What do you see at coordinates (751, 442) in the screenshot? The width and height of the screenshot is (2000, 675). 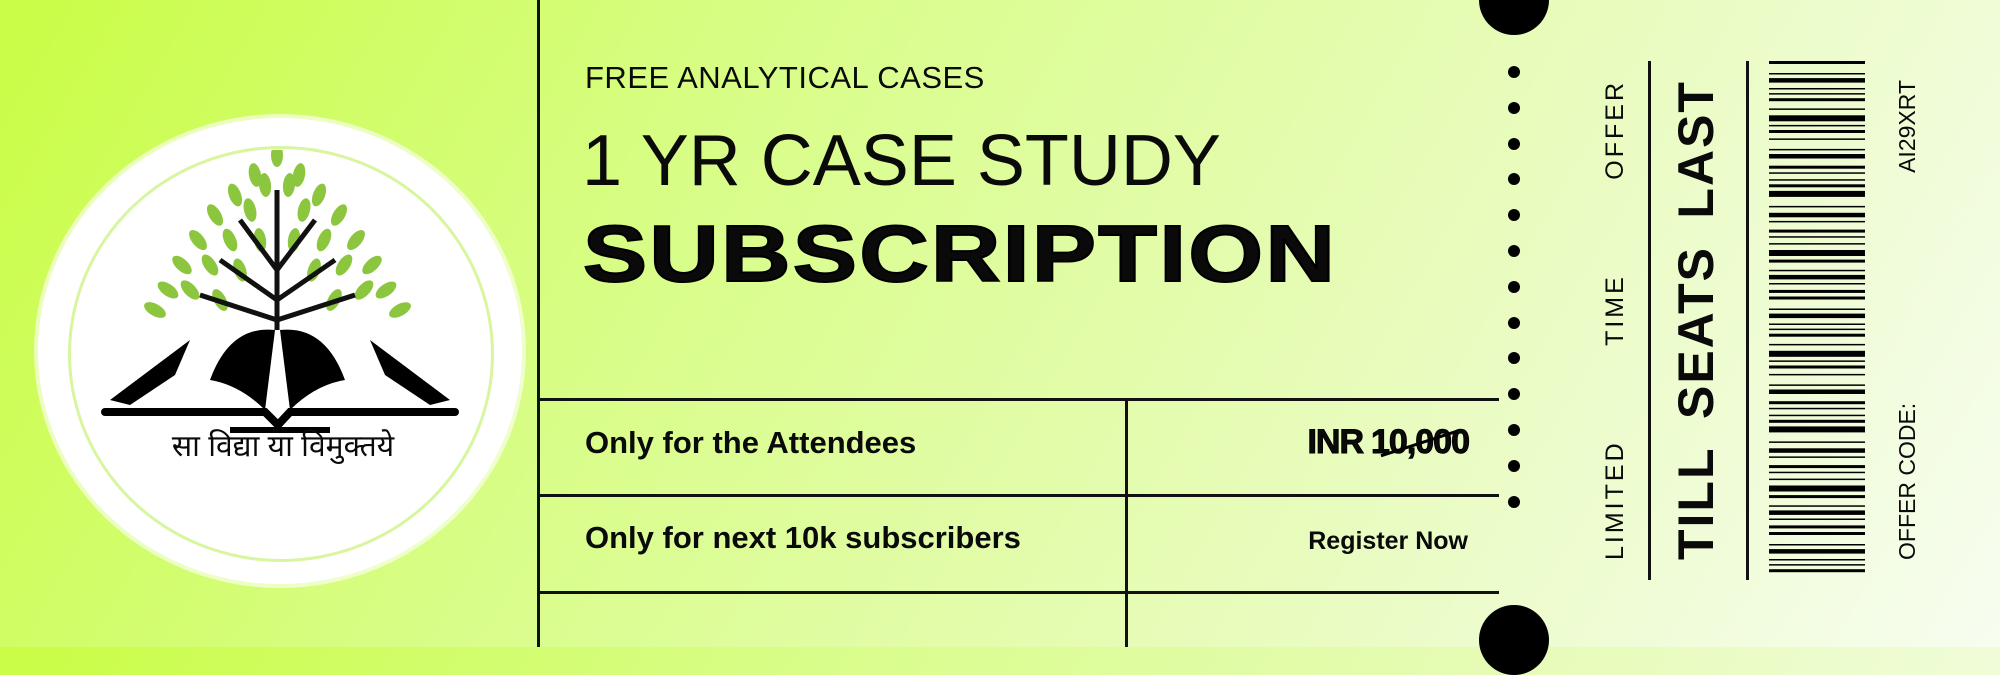 I see `row-label-attendees: Only for the Attendees` at bounding box center [751, 442].